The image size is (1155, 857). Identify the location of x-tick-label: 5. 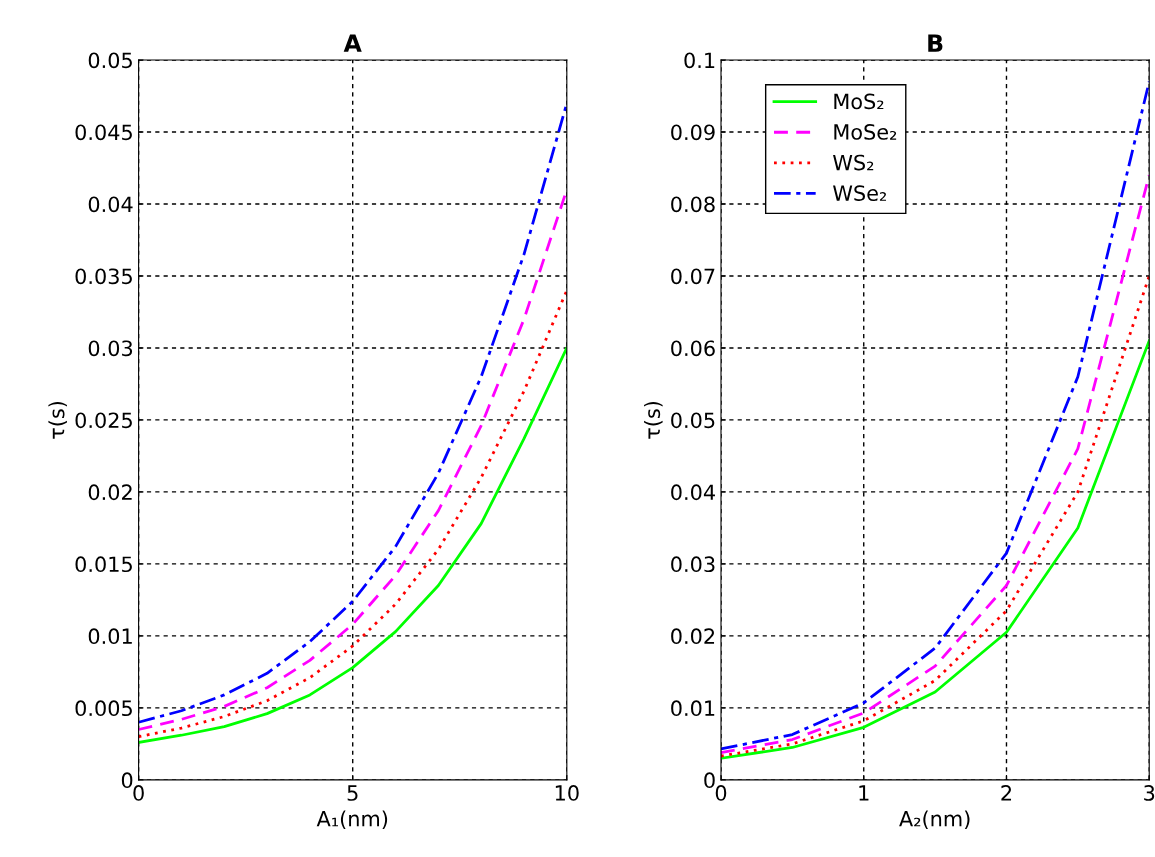
(352, 793).